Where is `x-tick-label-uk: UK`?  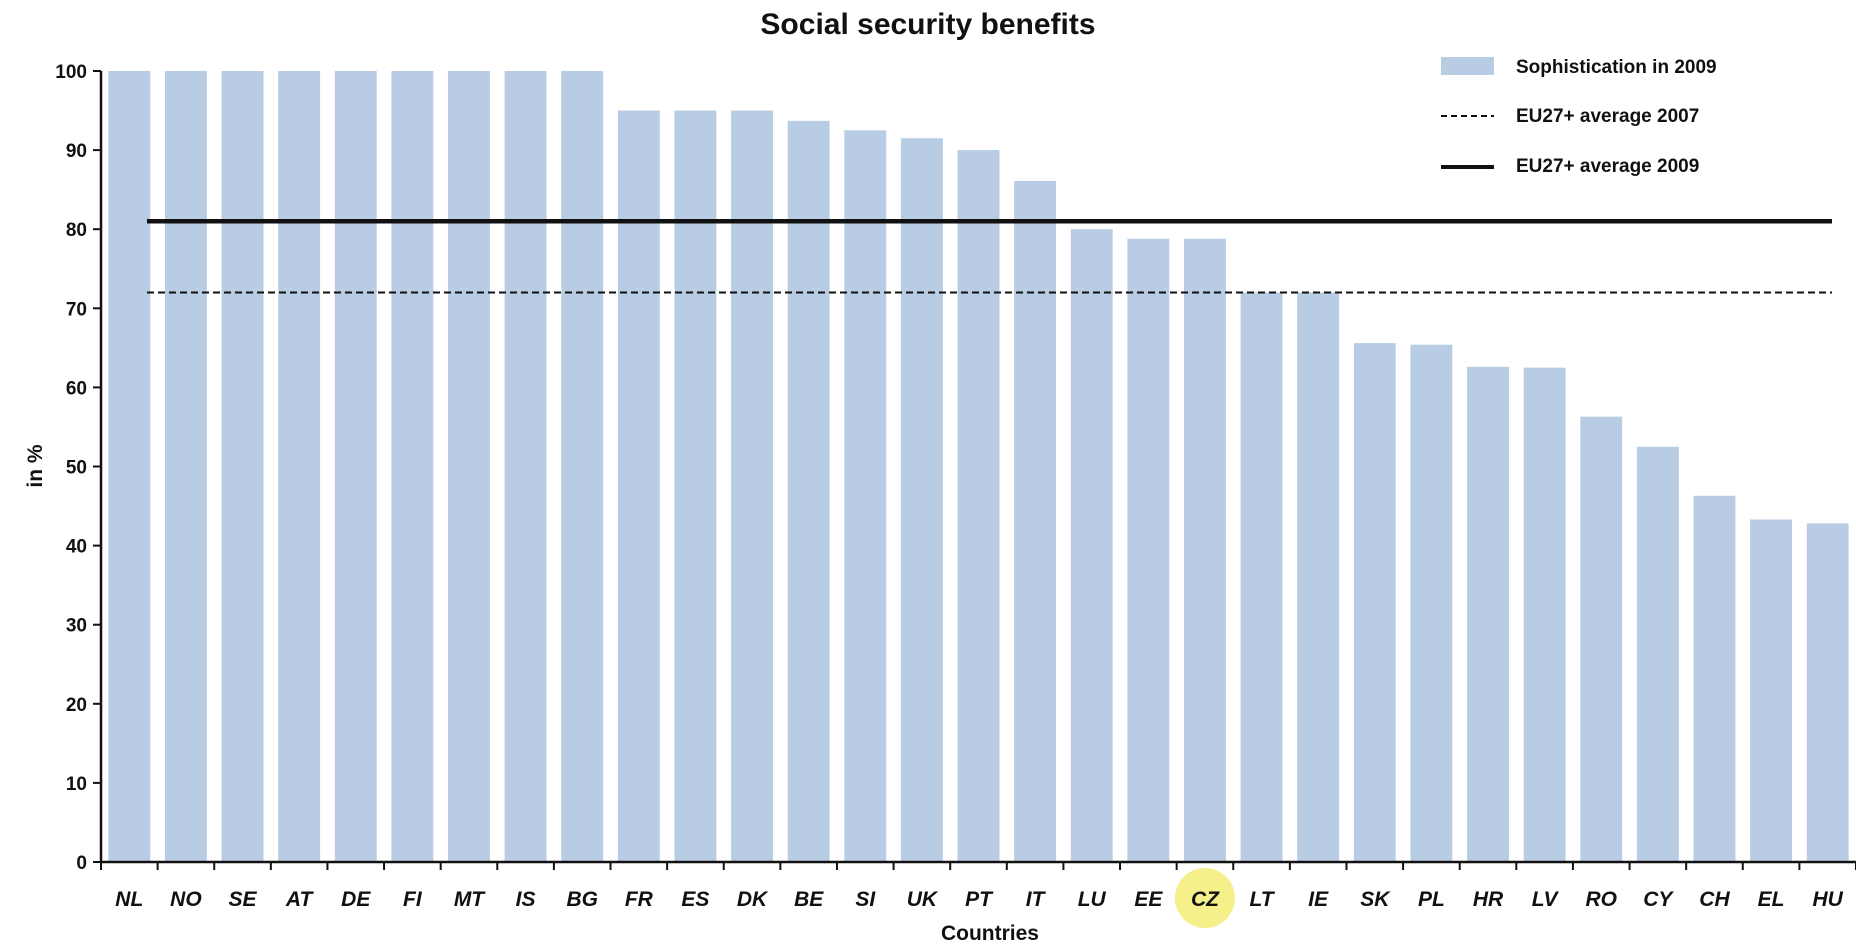
x-tick-label-uk: UK is located at coordinates (923, 899).